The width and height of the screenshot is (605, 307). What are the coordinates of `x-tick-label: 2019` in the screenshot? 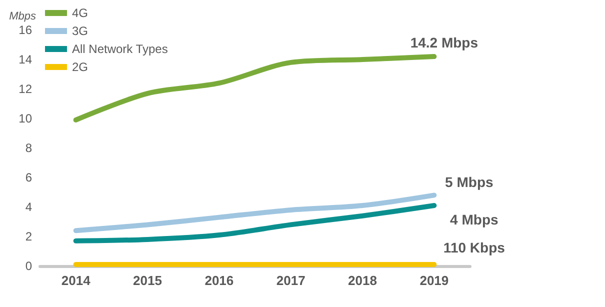 It's located at (434, 280).